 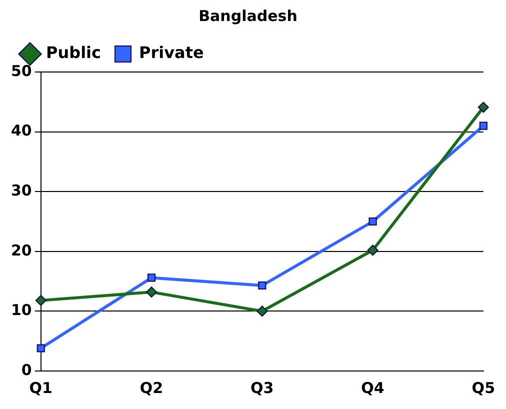 I want to click on y-tick-label: 20, so click(x=21, y=250).